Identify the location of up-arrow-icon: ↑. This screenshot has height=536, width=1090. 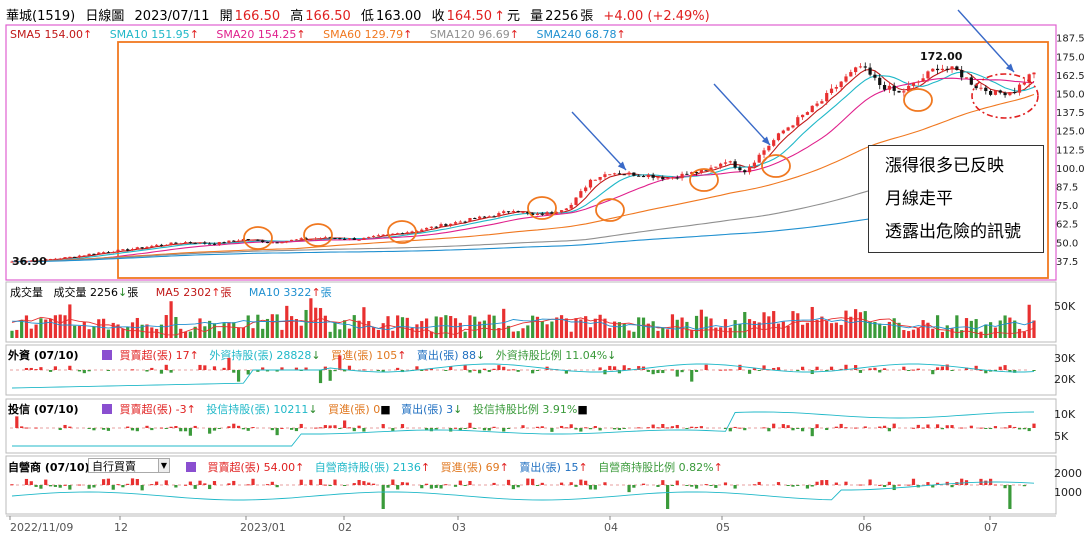
(425, 467).